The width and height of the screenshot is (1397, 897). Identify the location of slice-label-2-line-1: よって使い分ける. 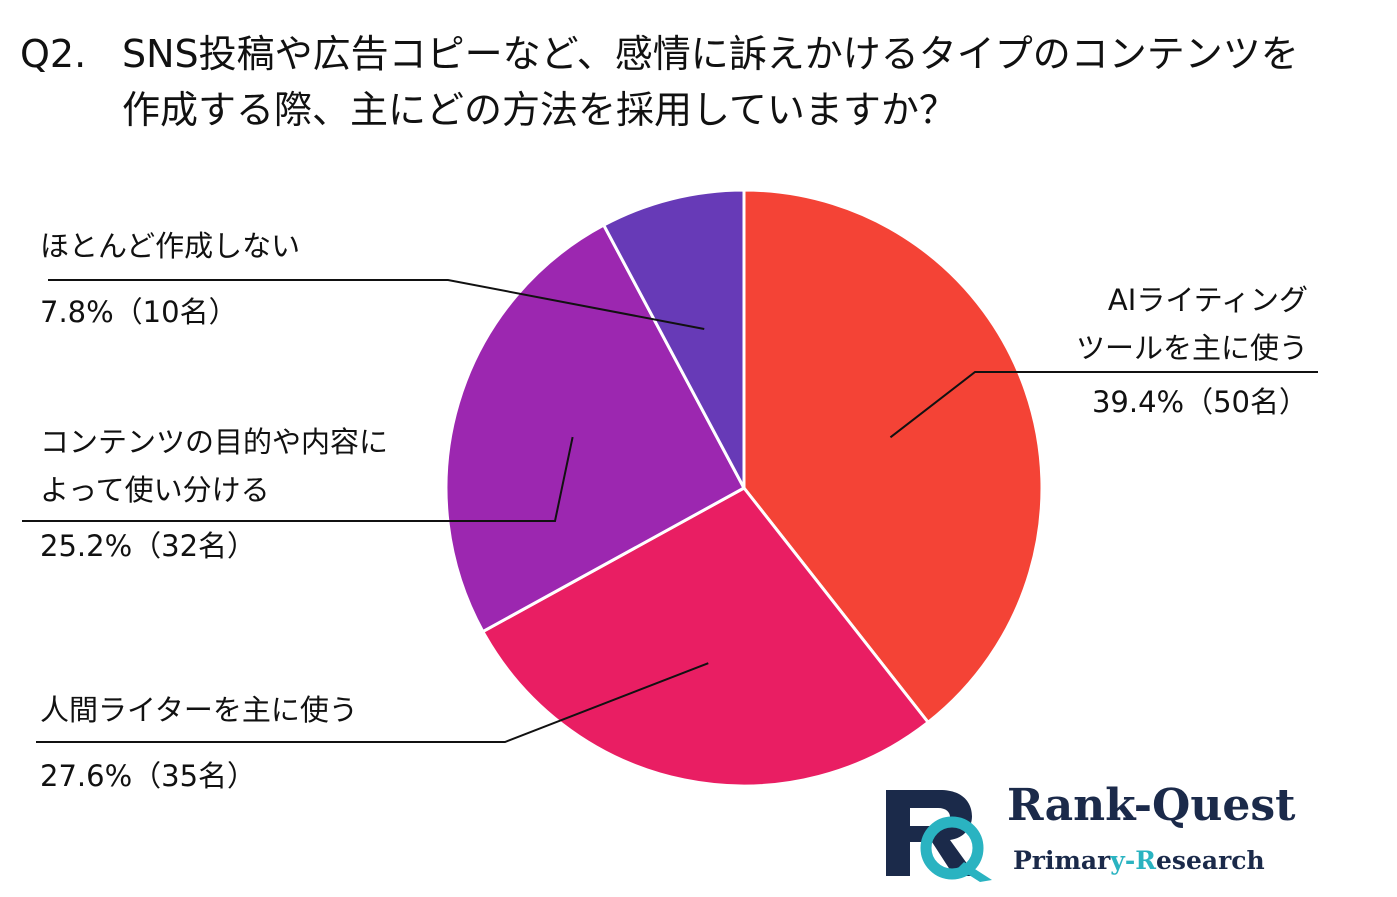
(155, 490).